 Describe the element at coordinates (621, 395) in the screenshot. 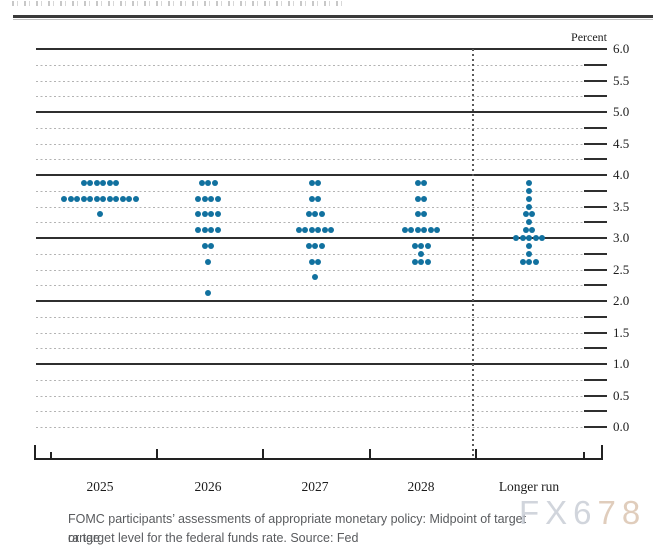

I see `y-tick-label-0.5: 0.5` at that location.